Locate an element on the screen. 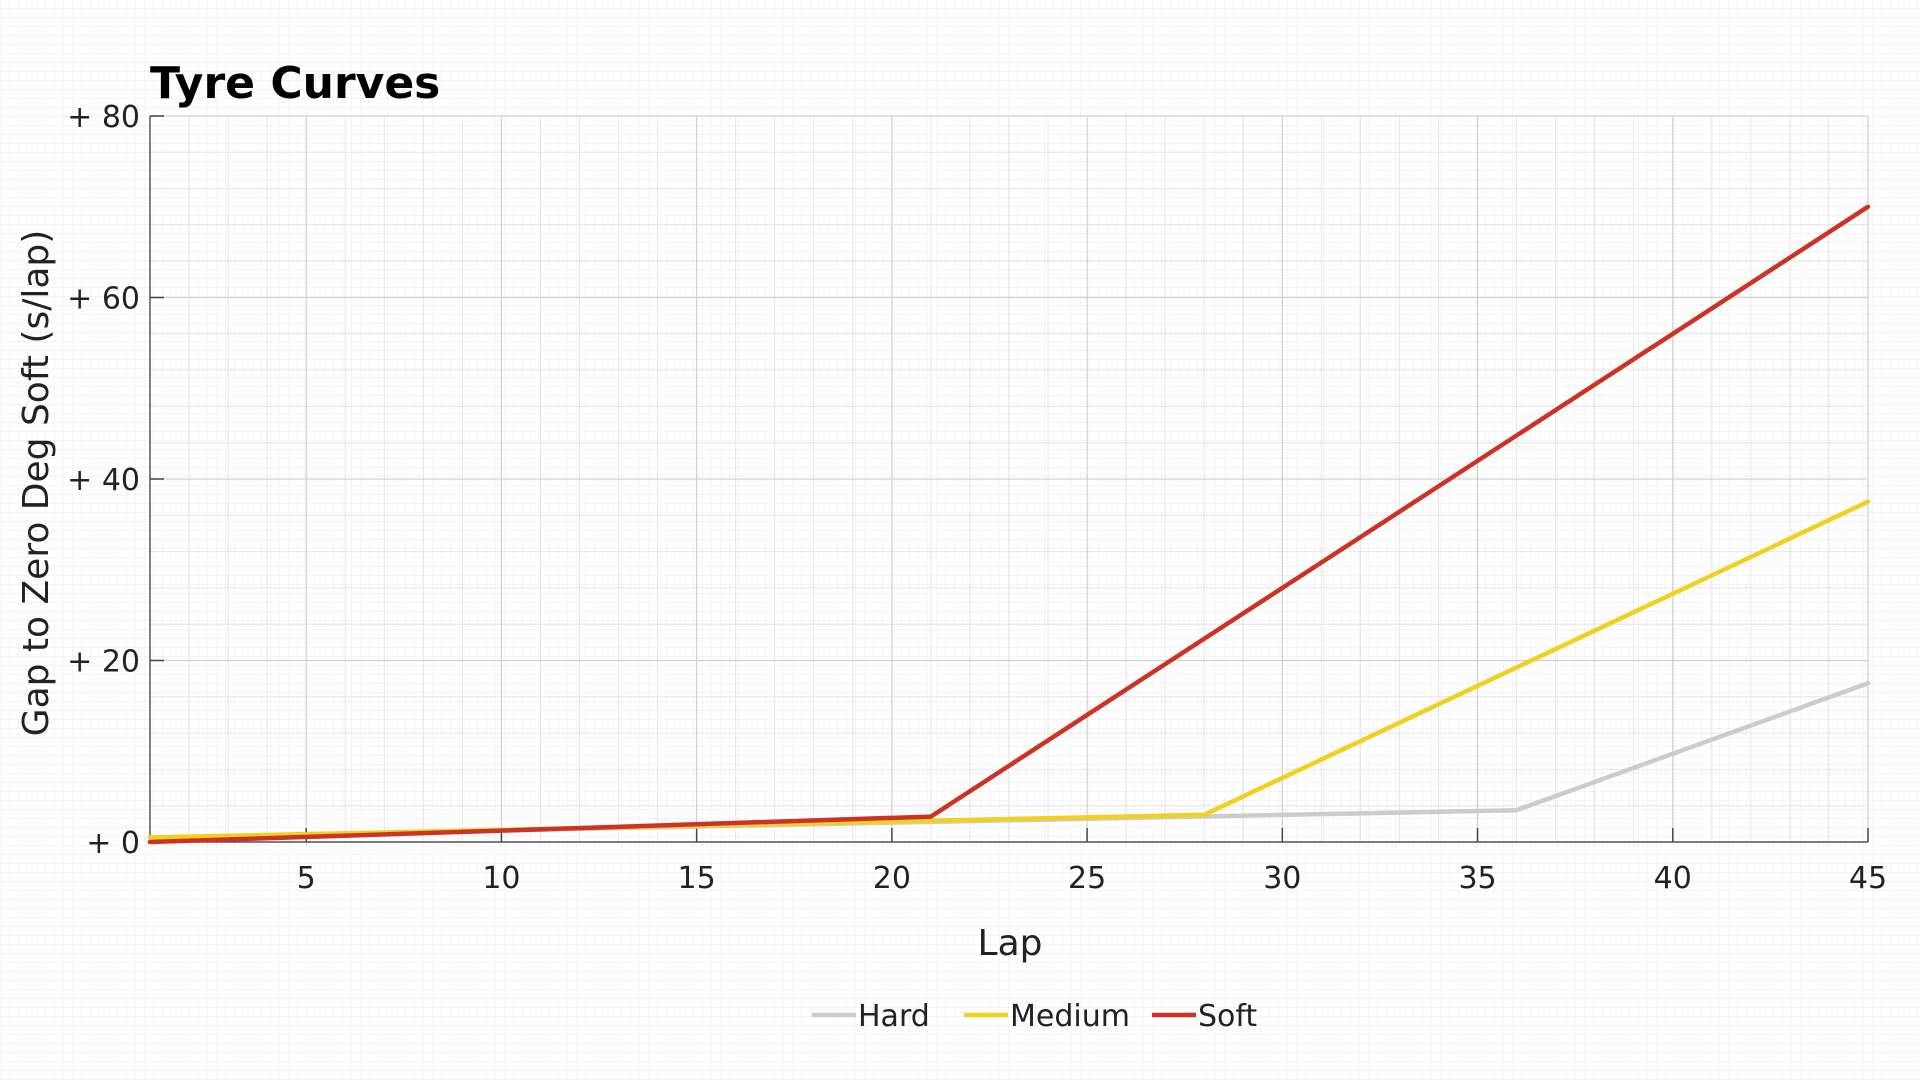 This screenshot has height=1080, width=1920. y-axis-label: Gap to Zero Deg Soft (s/lap) is located at coordinates (36, 483).